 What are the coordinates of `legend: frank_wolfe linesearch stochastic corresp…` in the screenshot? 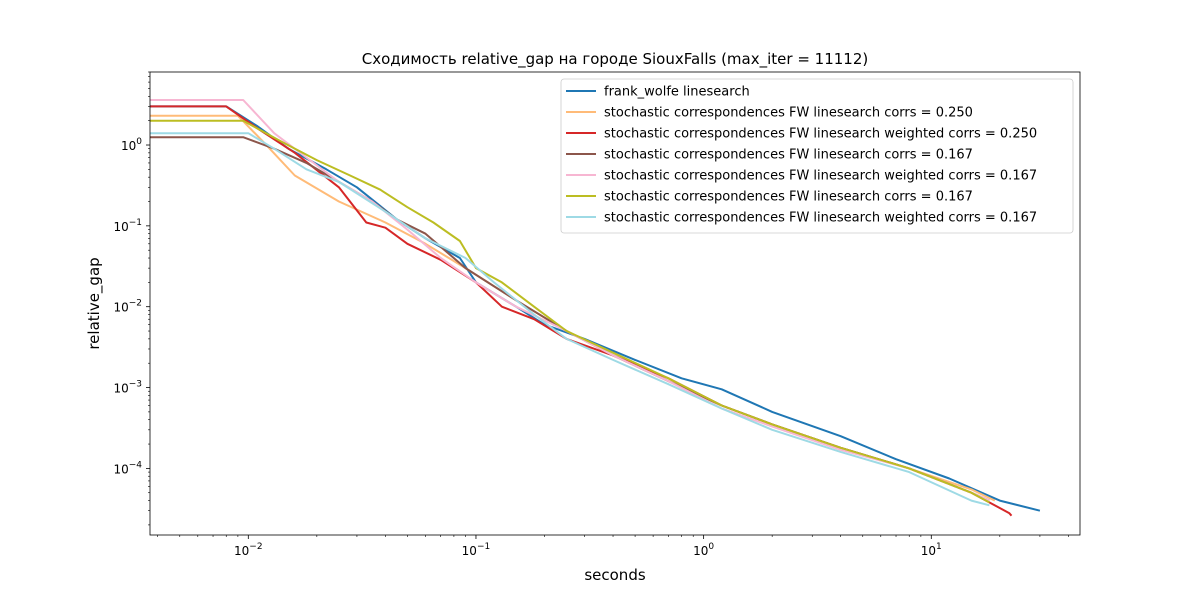 It's located at (817, 156).